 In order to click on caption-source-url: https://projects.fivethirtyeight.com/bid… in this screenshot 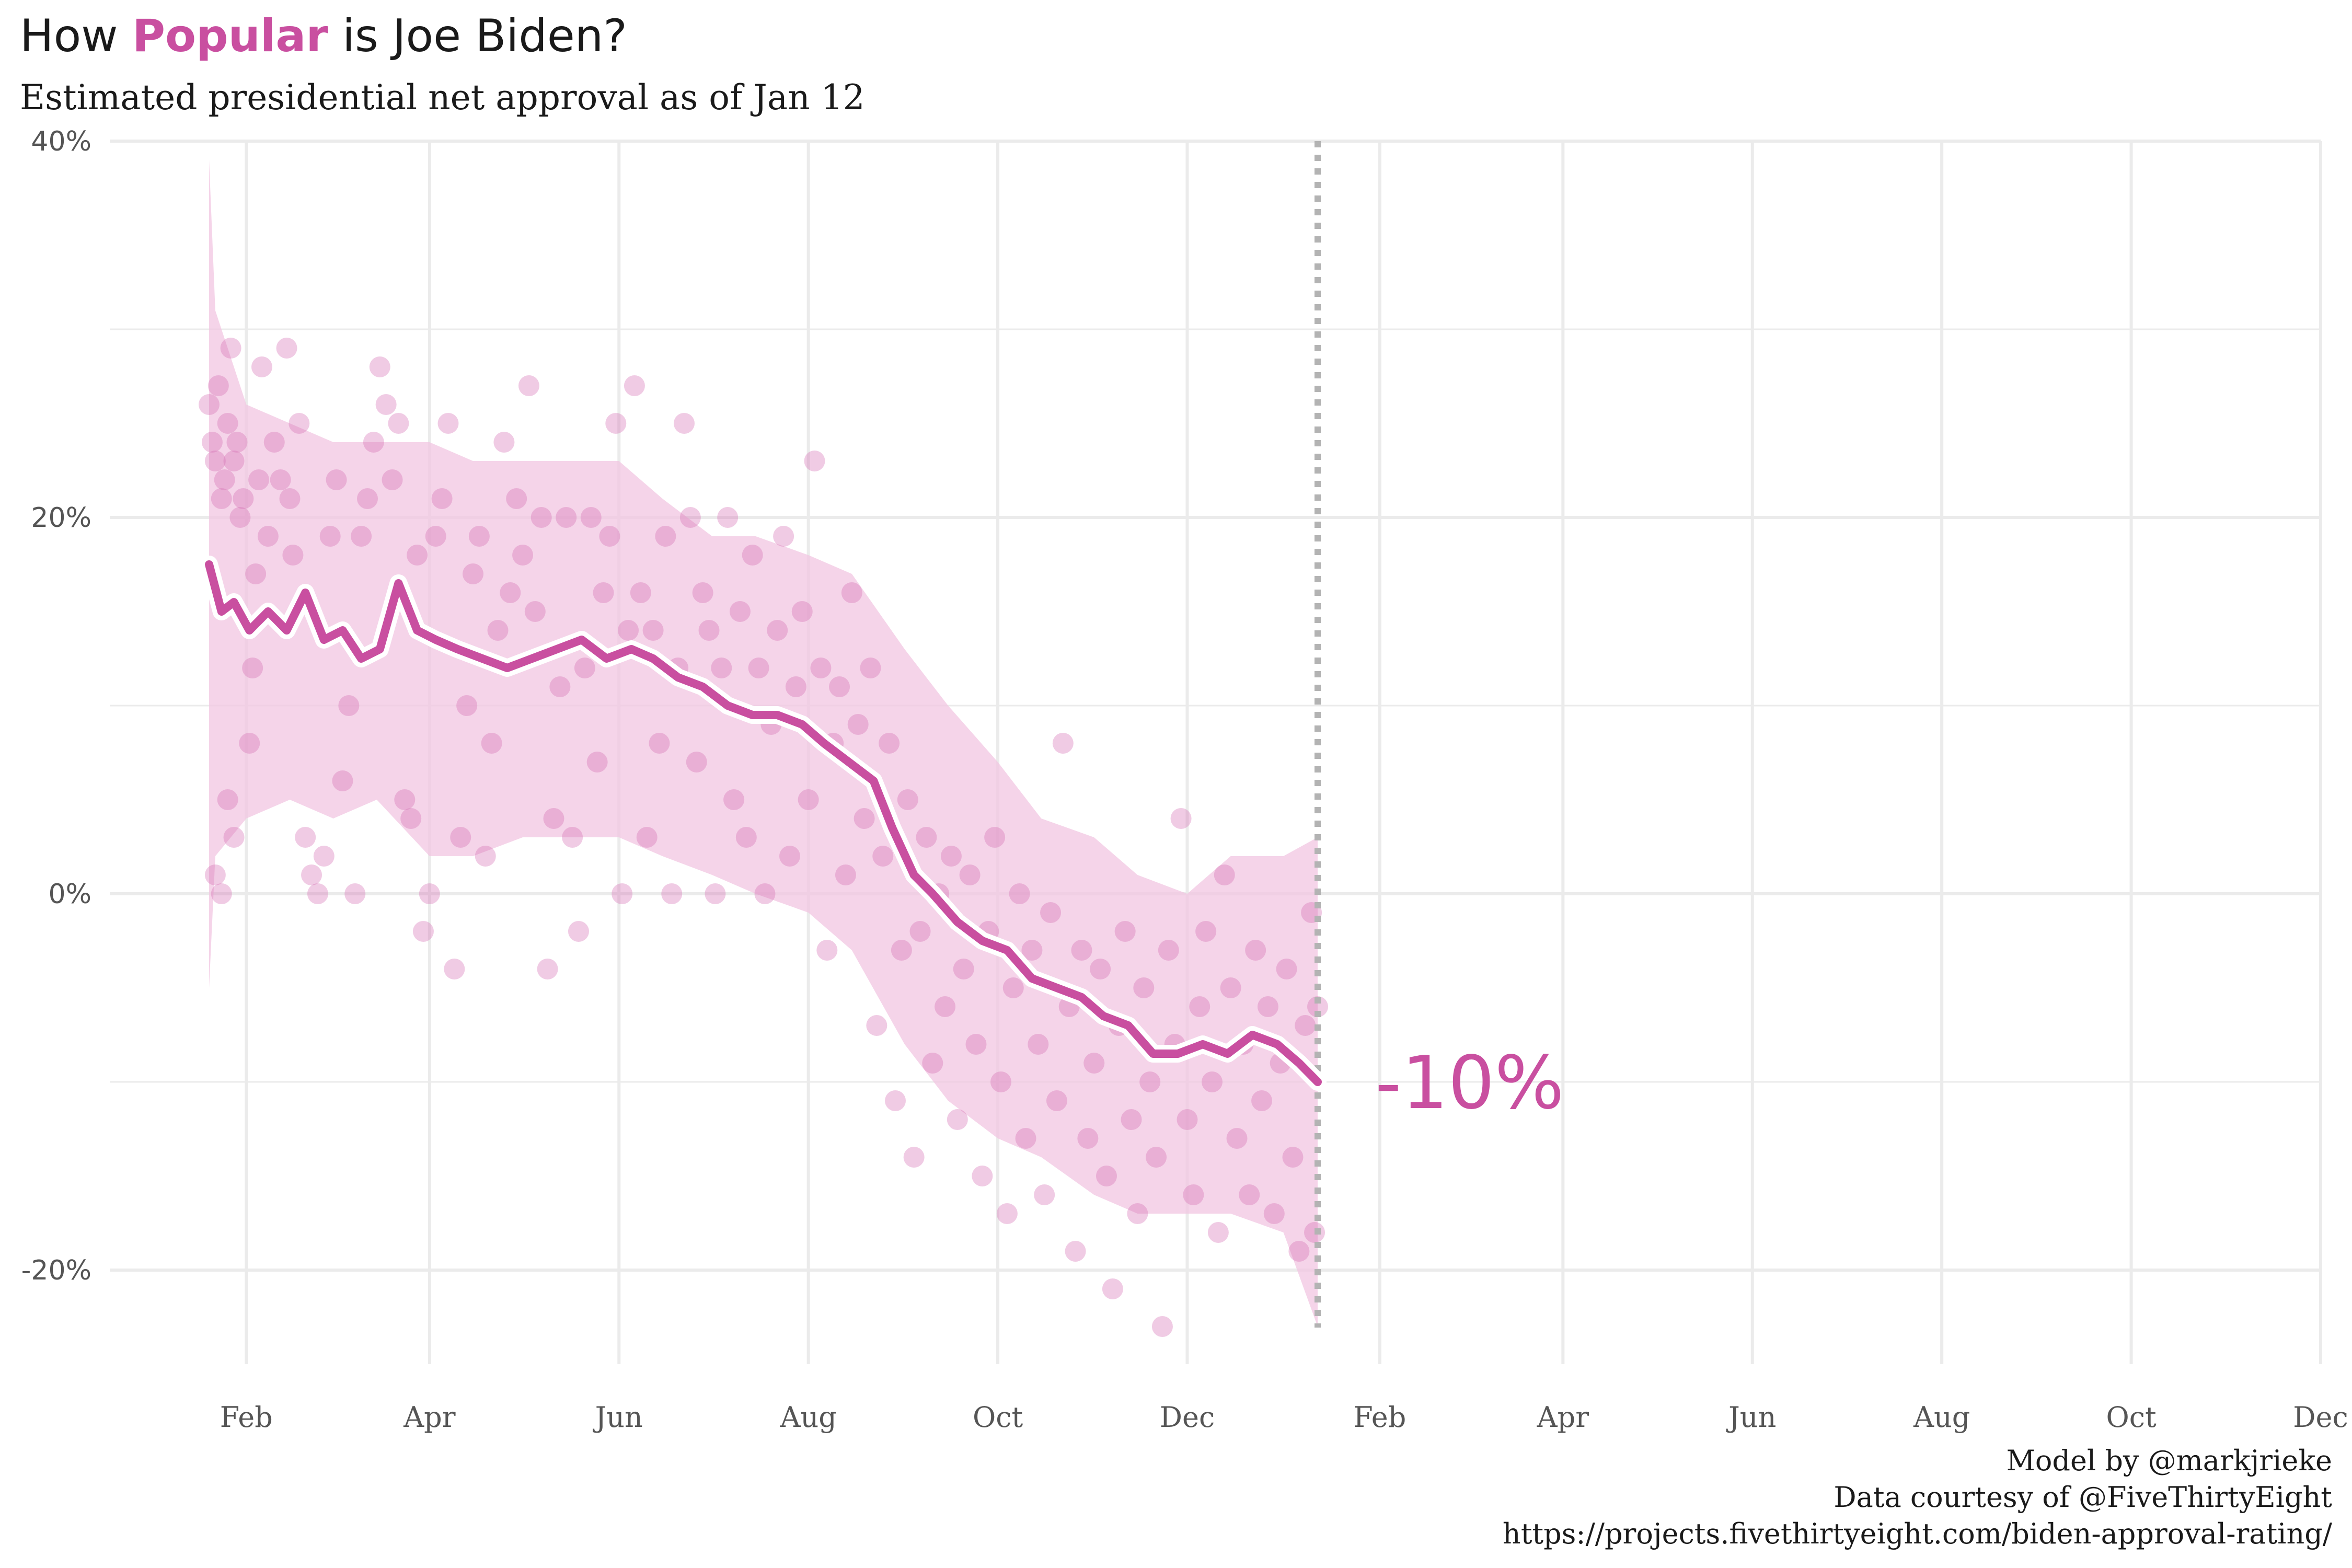, I will do `click(1917, 1534)`.